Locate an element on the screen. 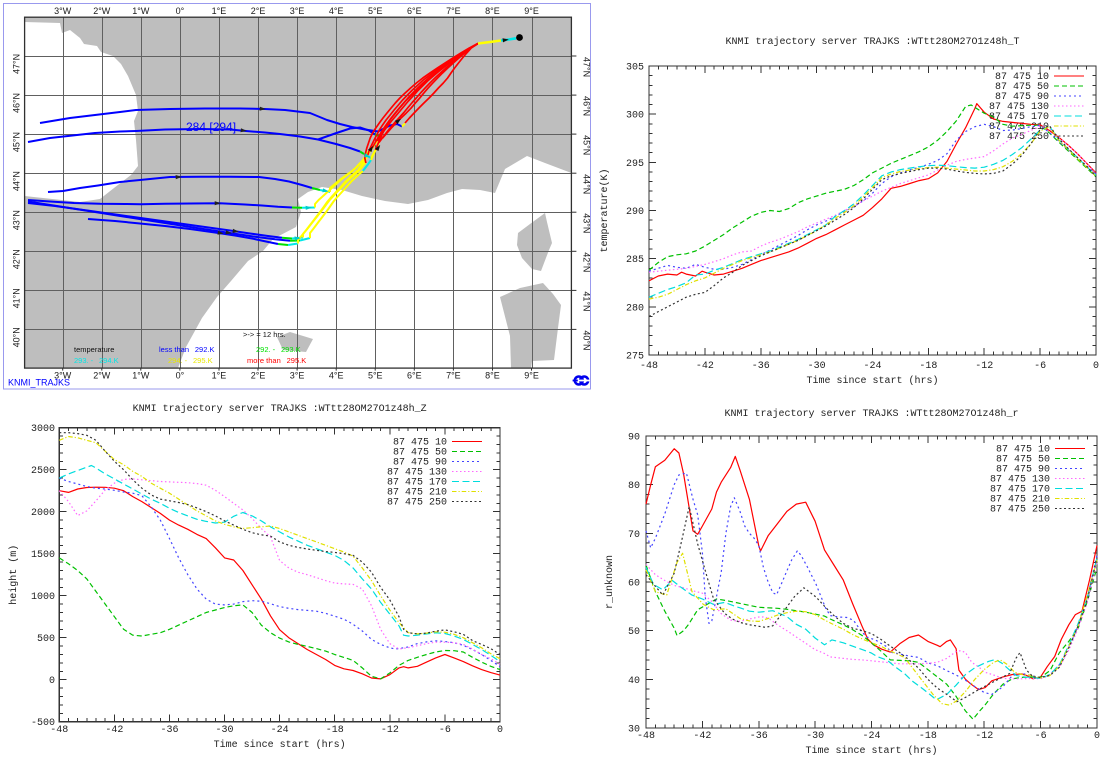  svg-text: -500 is located at coordinates (43, 723).